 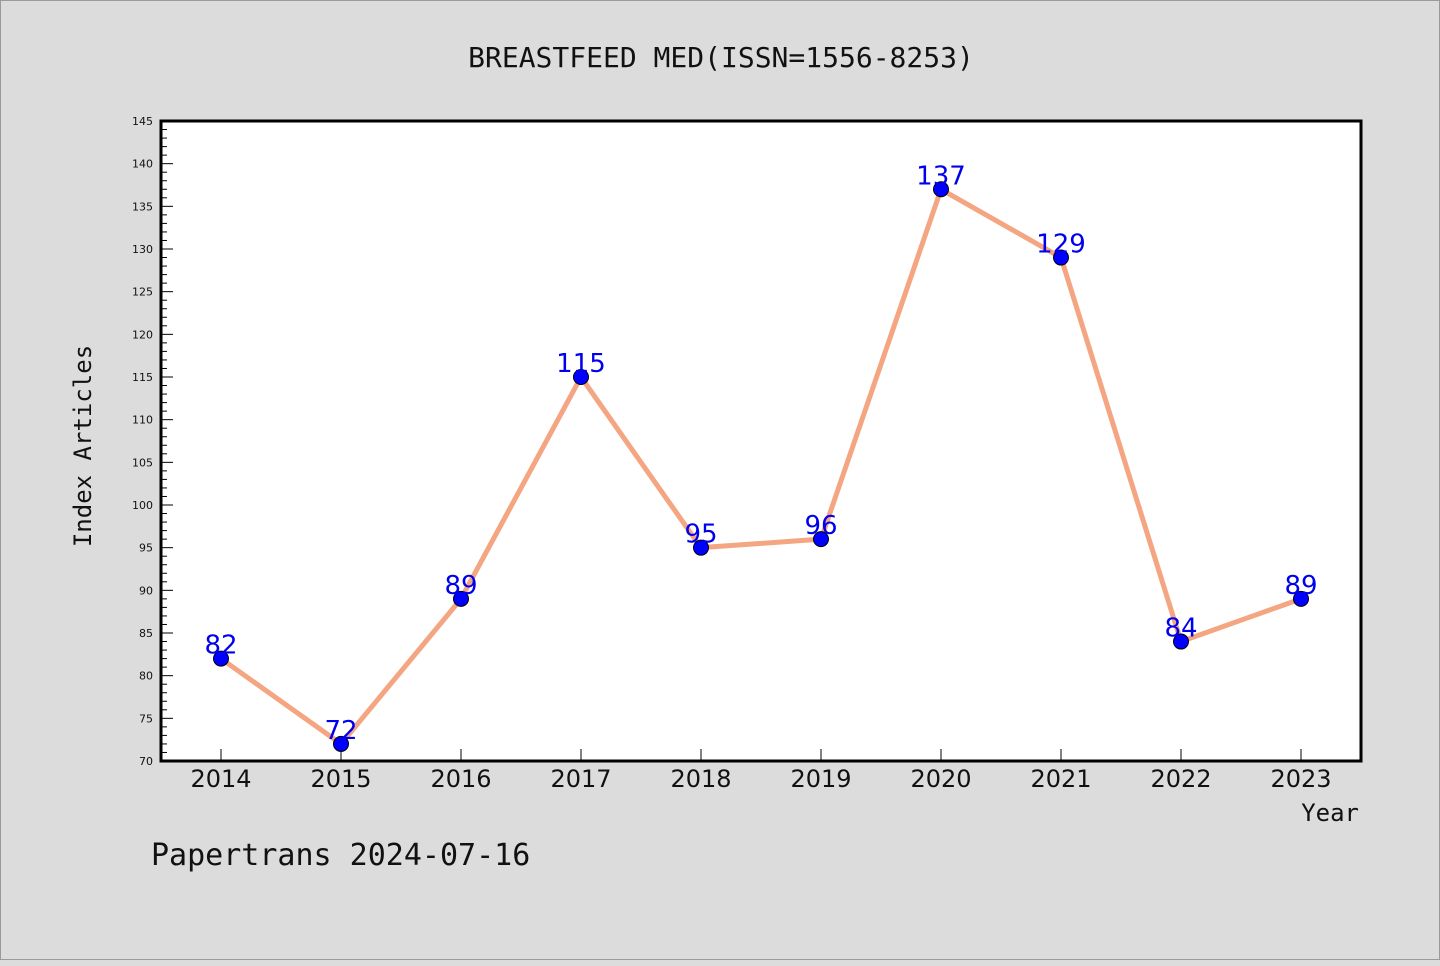 I want to click on x-tick-label: 2015, so click(x=340, y=779).